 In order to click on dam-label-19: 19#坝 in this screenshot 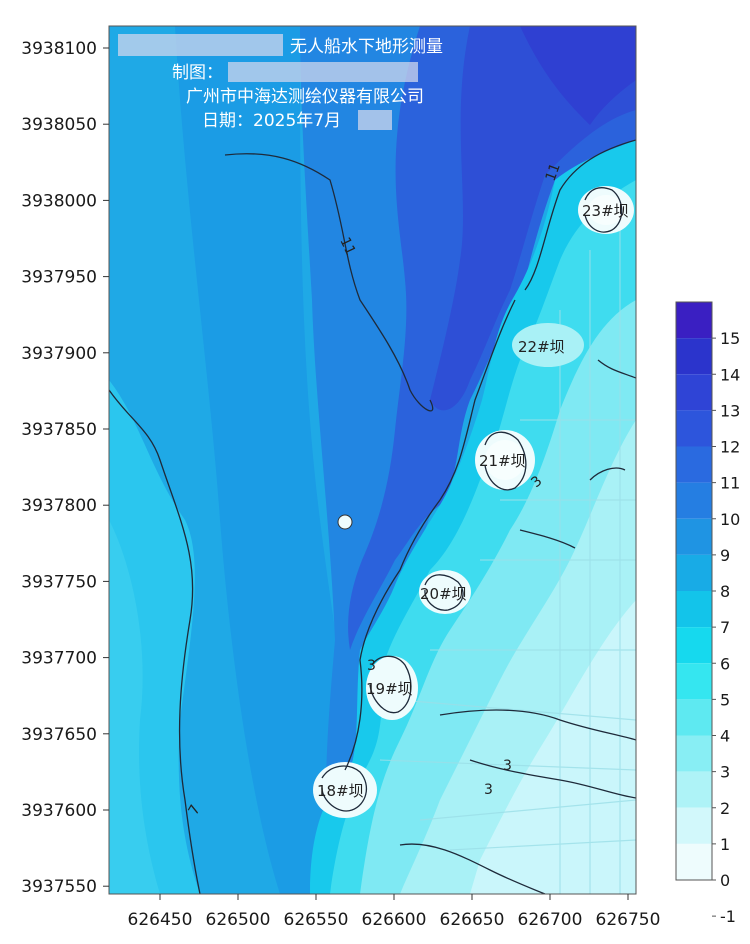, I will do `click(389, 689)`.